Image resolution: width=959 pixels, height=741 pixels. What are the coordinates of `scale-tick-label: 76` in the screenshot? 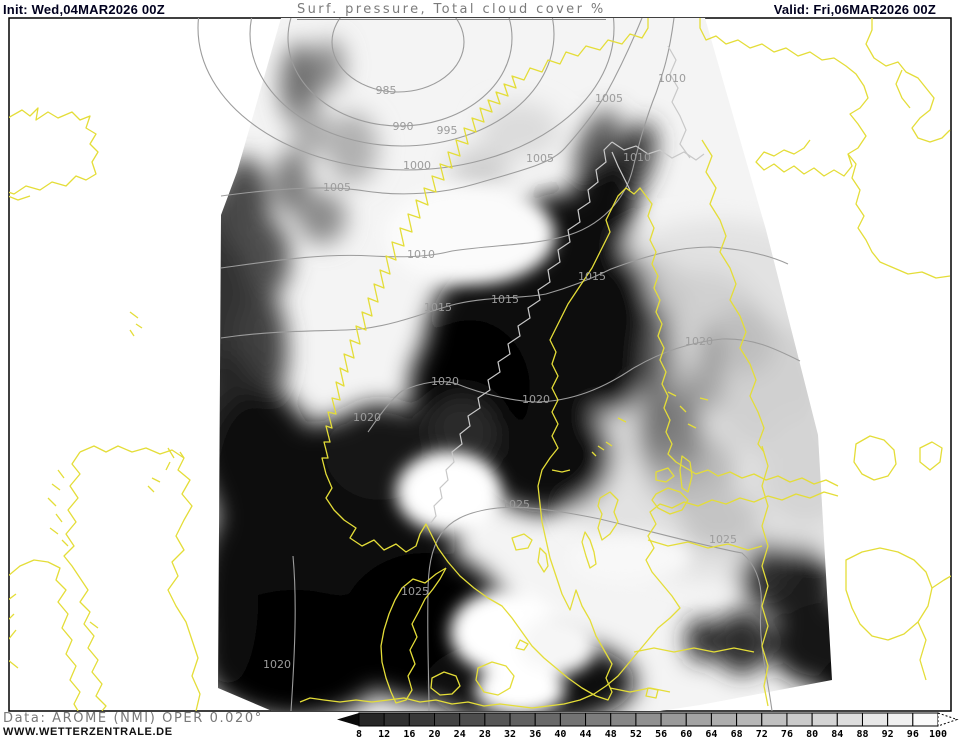 It's located at (787, 734).